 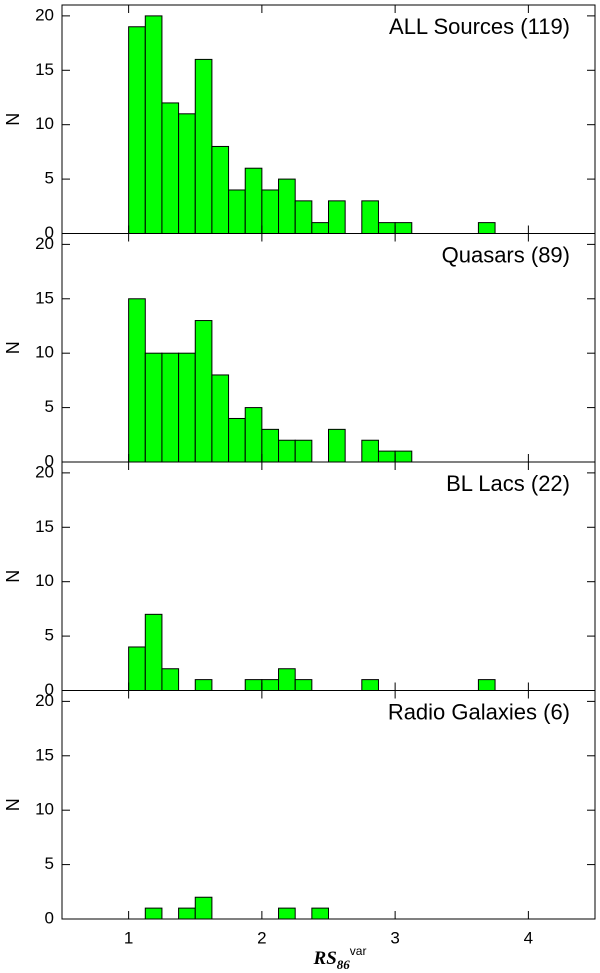 What do you see at coordinates (479, 711) in the screenshot?
I see `panel-title: Radio Galaxies (6)` at bounding box center [479, 711].